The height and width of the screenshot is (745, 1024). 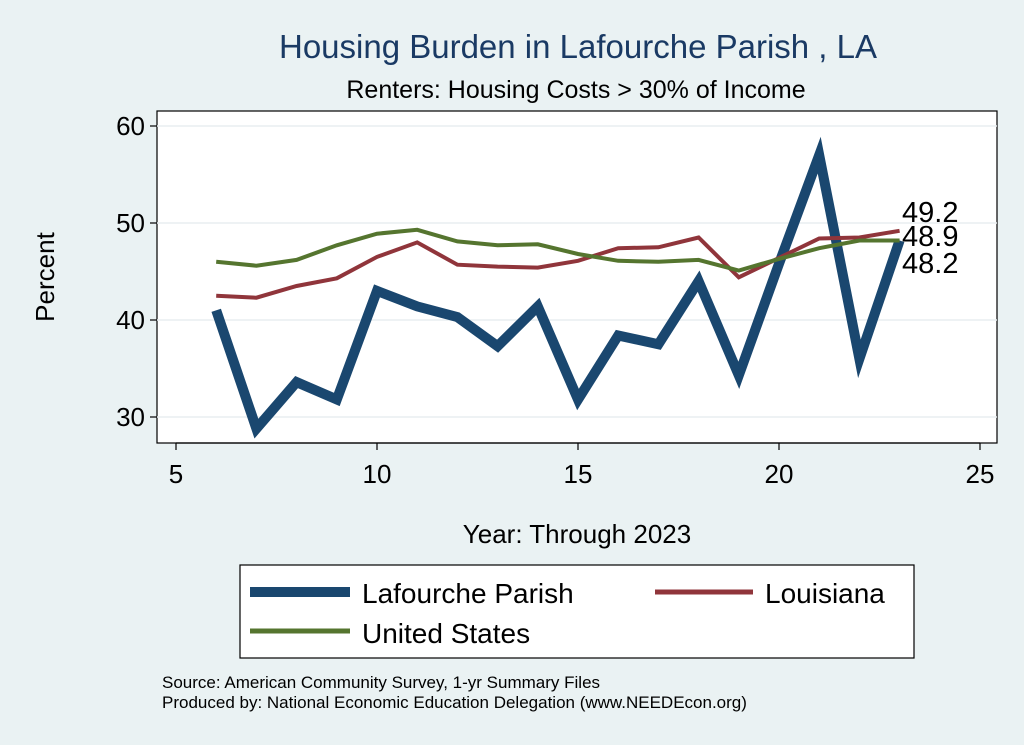 I want to click on x-tick-label-15: 15, so click(x=578, y=474).